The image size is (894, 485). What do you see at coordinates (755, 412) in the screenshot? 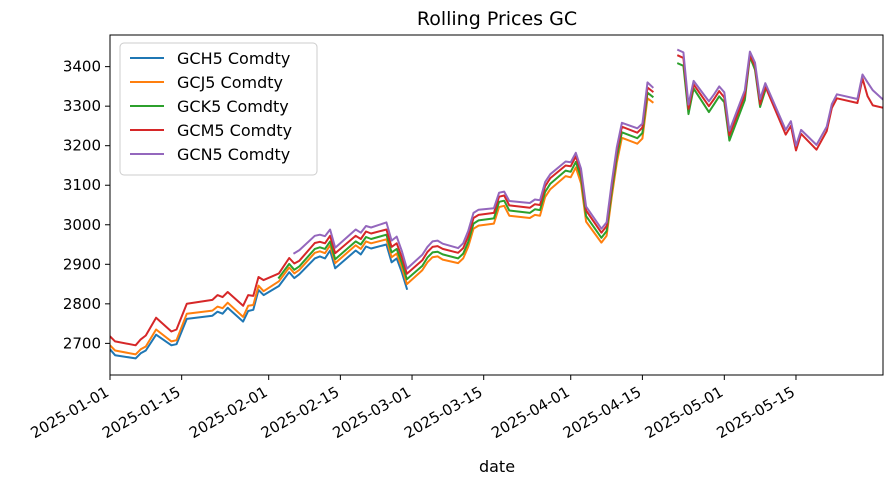
I see `x-tick-label: 2025-05-15` at bounding box center [755, 412].